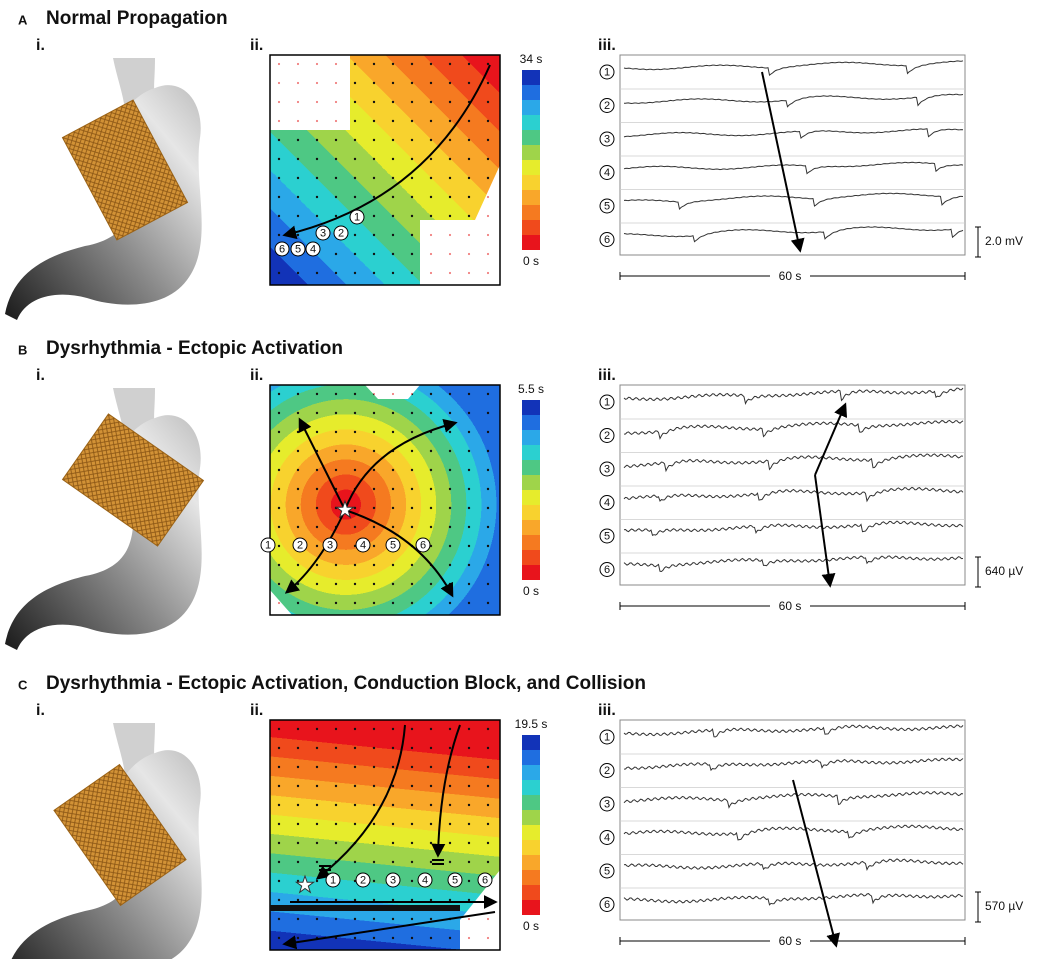 This screenshot has height=959, width=1039. What do you see at coordinates (385, 500) in the screenshot?
I see `isochrone-region` at bounding box center [385, 500].